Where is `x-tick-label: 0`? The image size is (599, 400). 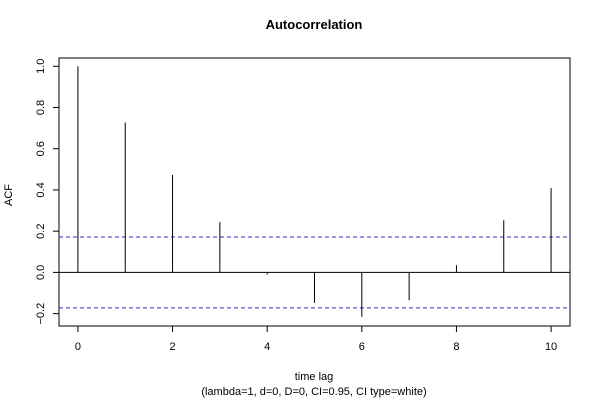
x-tick-label: 0 is located at coordinates (78, 347).